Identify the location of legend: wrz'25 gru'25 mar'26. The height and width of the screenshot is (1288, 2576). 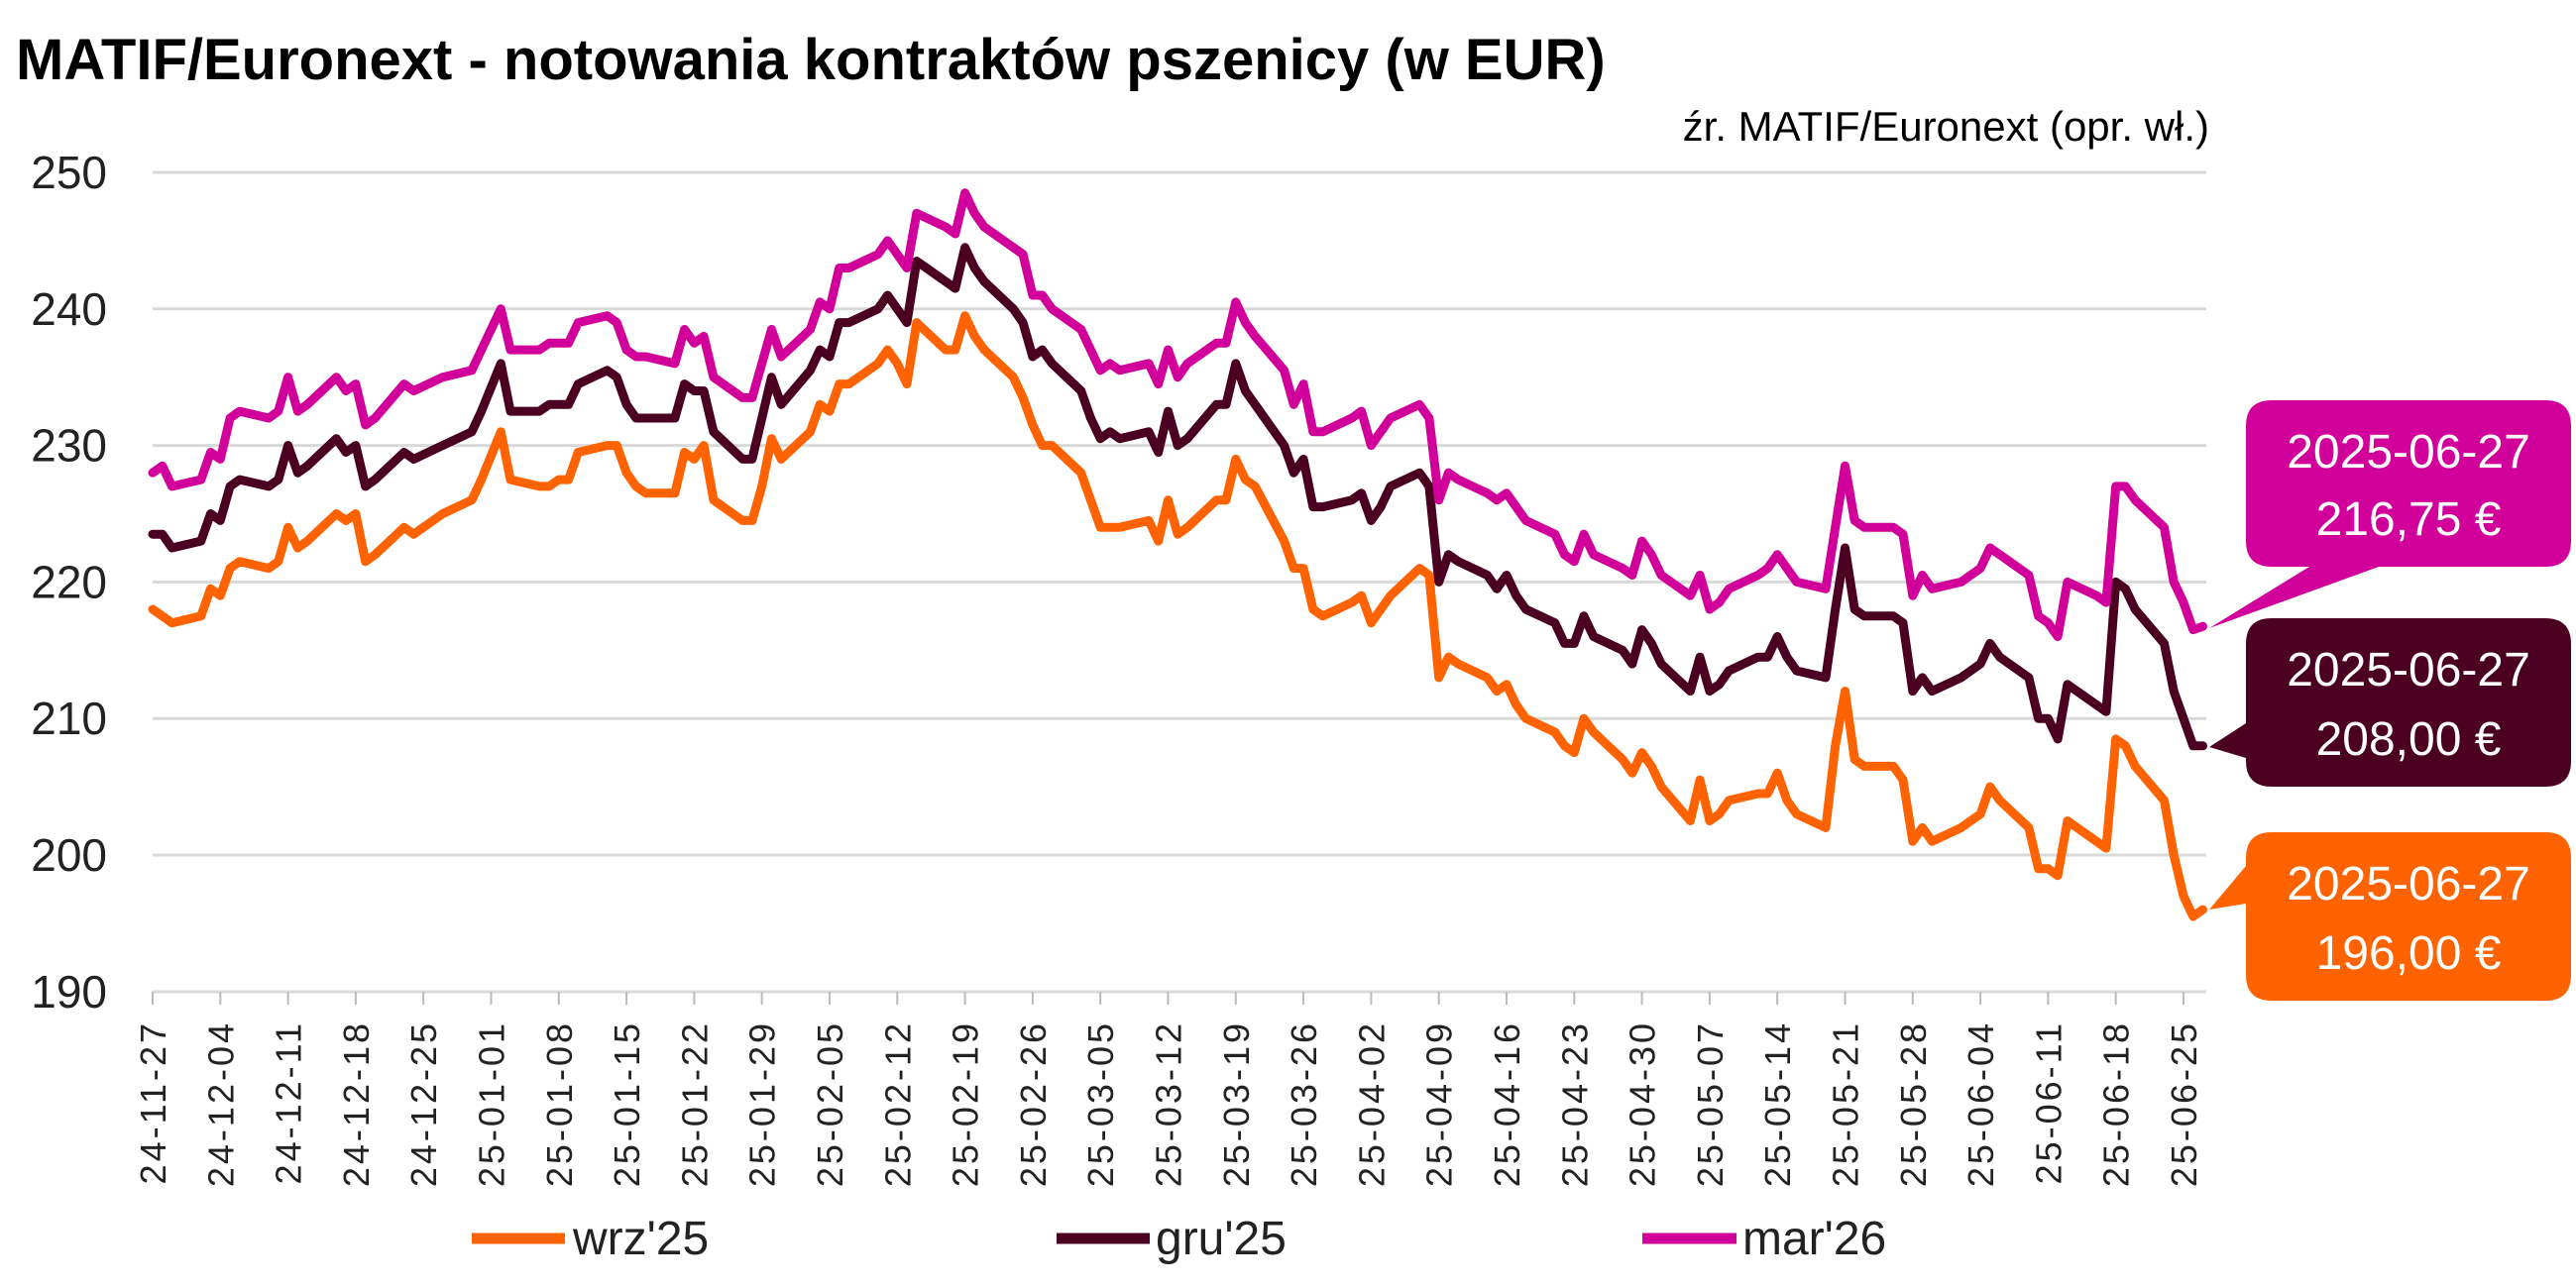
(1179, 1239).